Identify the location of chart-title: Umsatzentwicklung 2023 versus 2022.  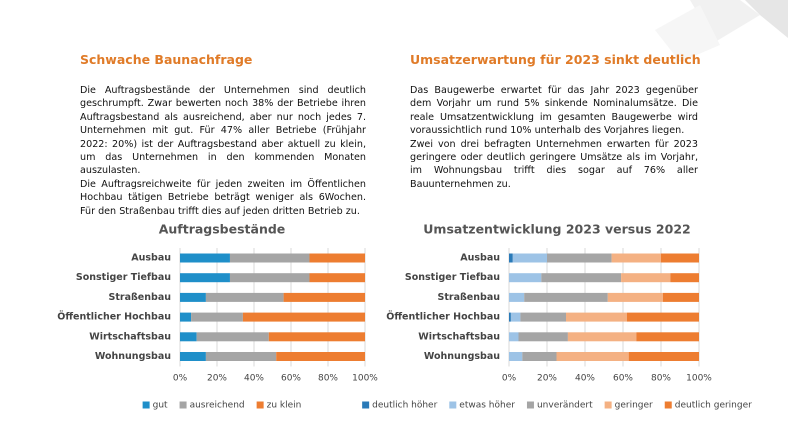
(556, 229).